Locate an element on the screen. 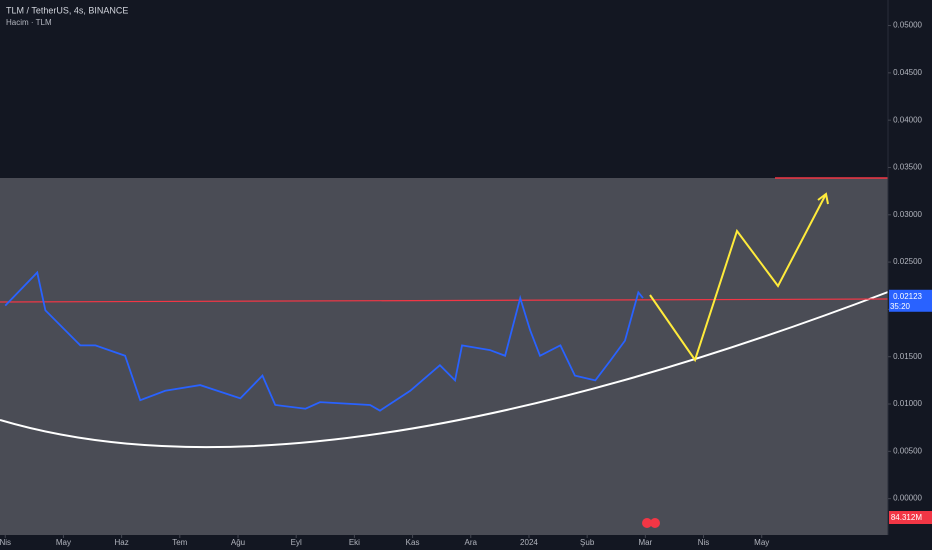 This screenshot has height=550, width=932. y-tick-label: 0.00000 is located at coordinates (907, 498).